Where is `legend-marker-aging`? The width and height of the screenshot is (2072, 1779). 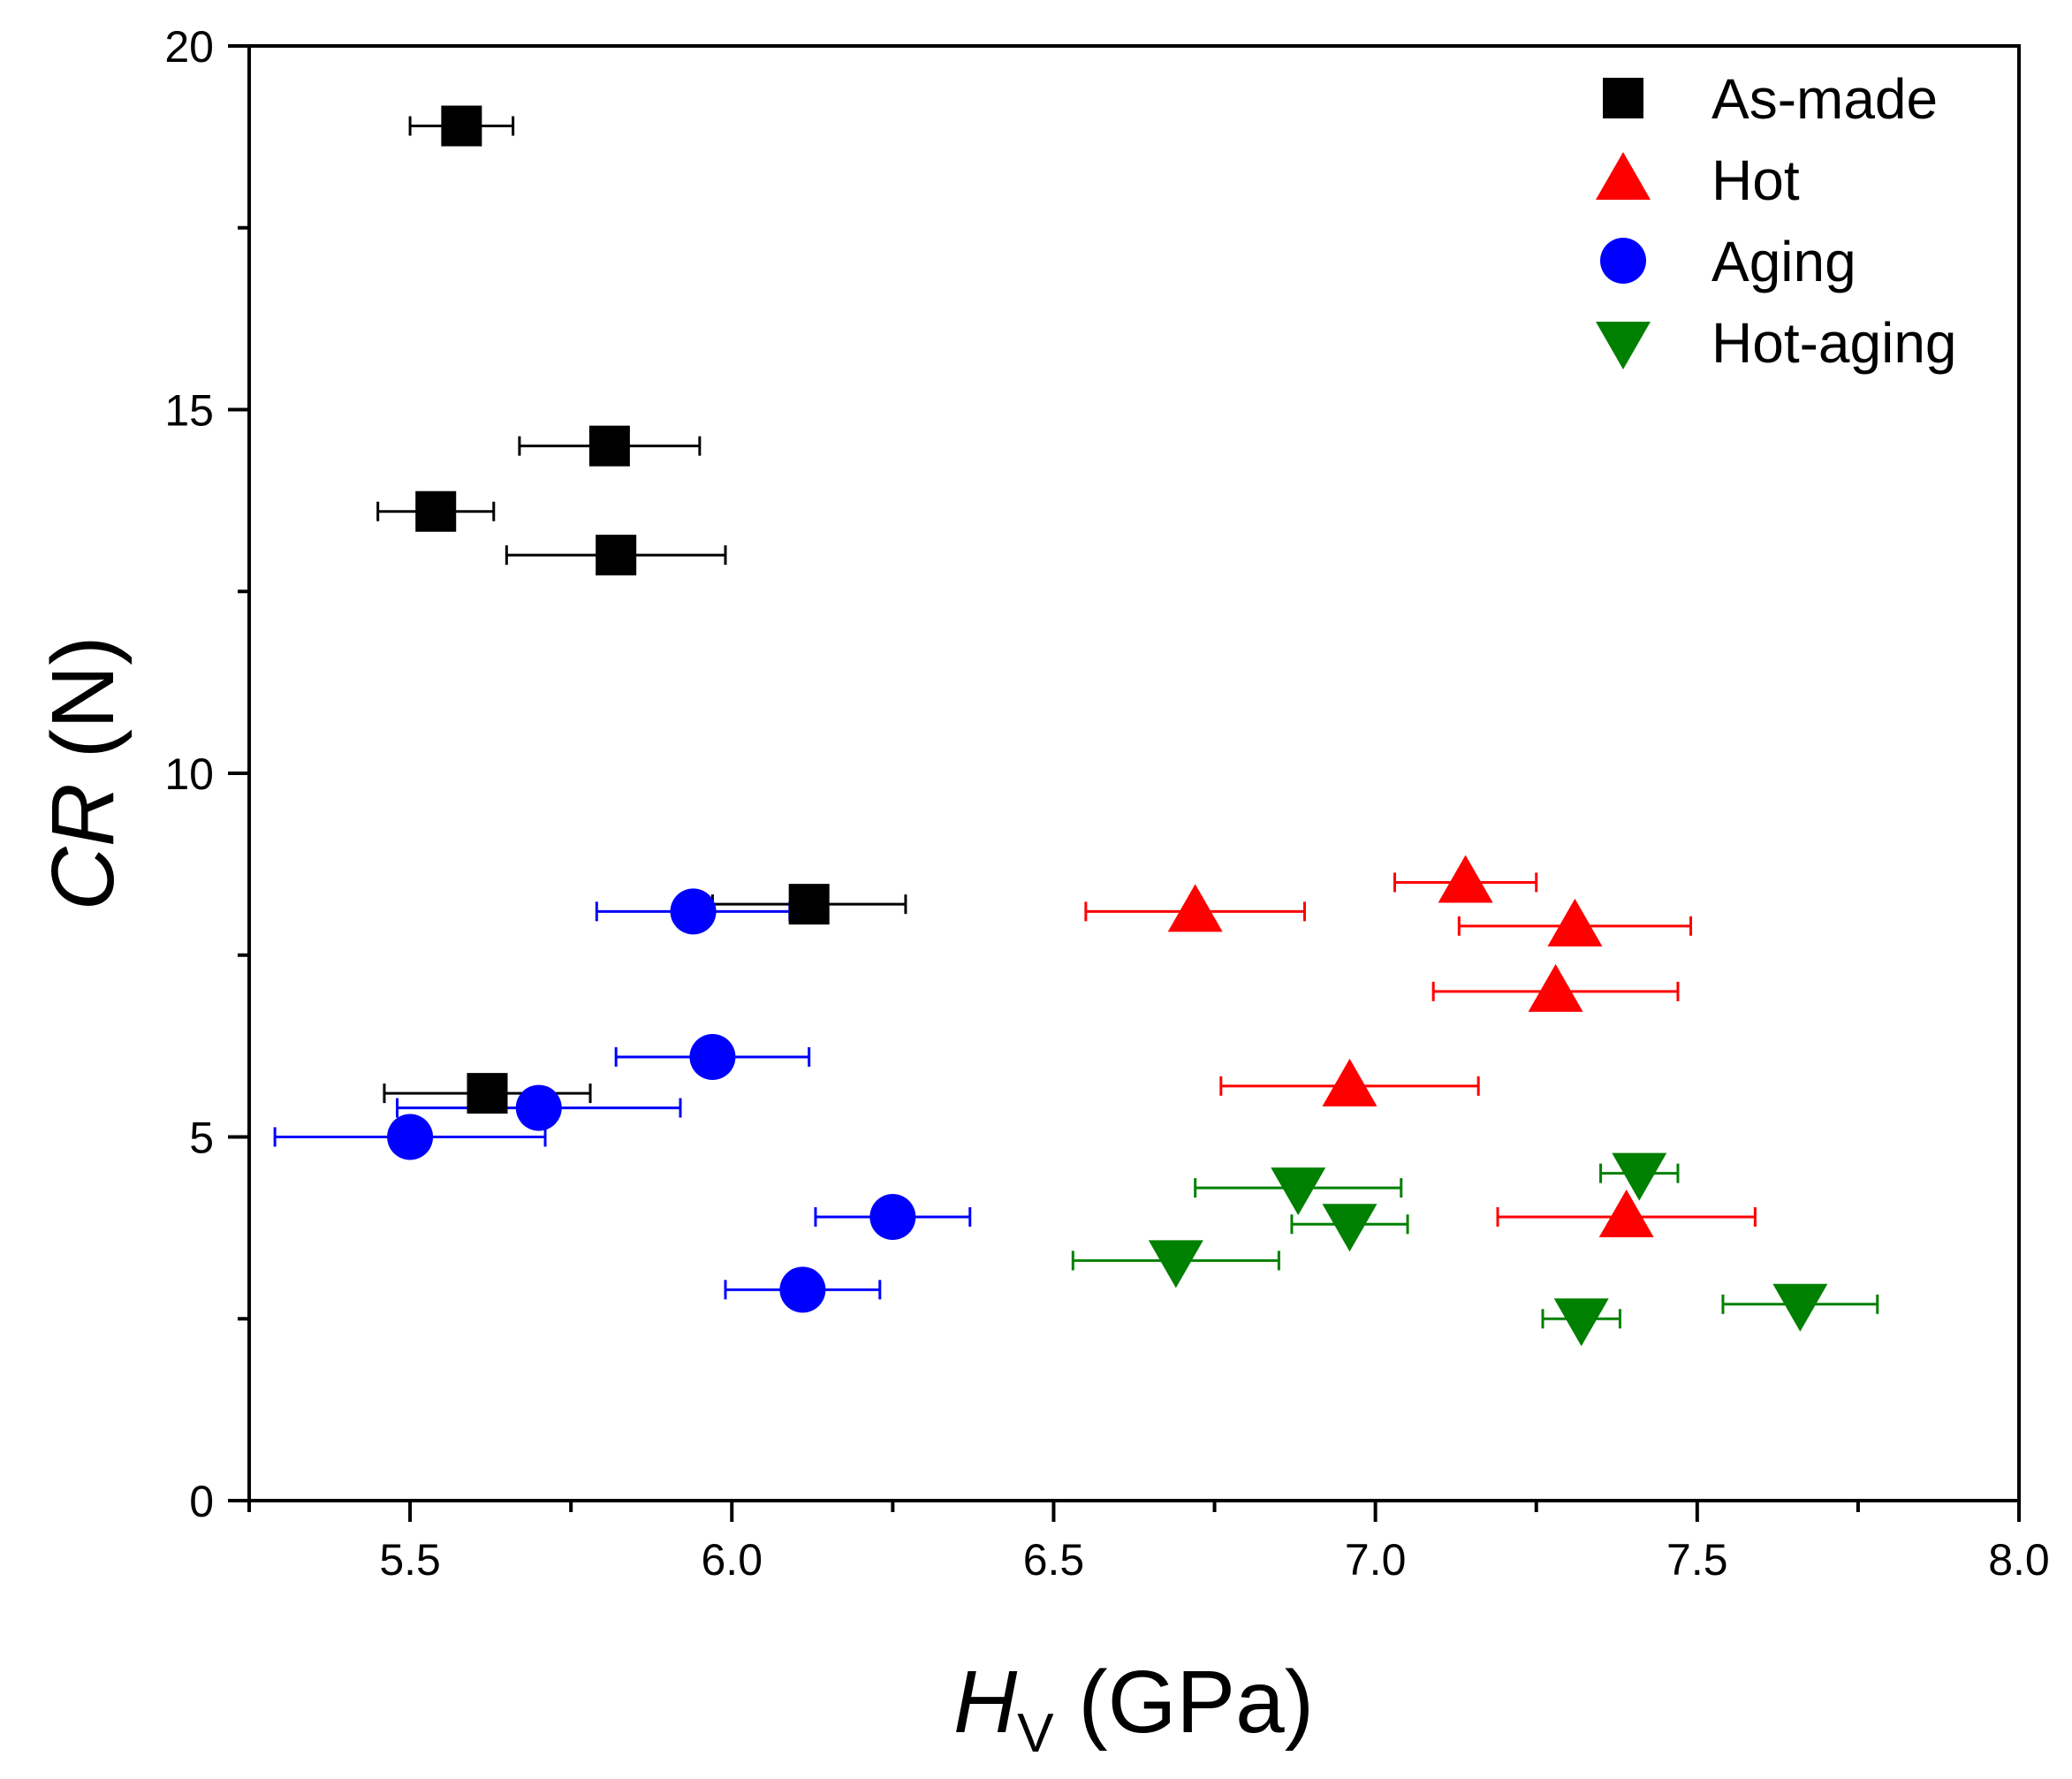
legend-marker-aging is located at coordinates (1623, 261).